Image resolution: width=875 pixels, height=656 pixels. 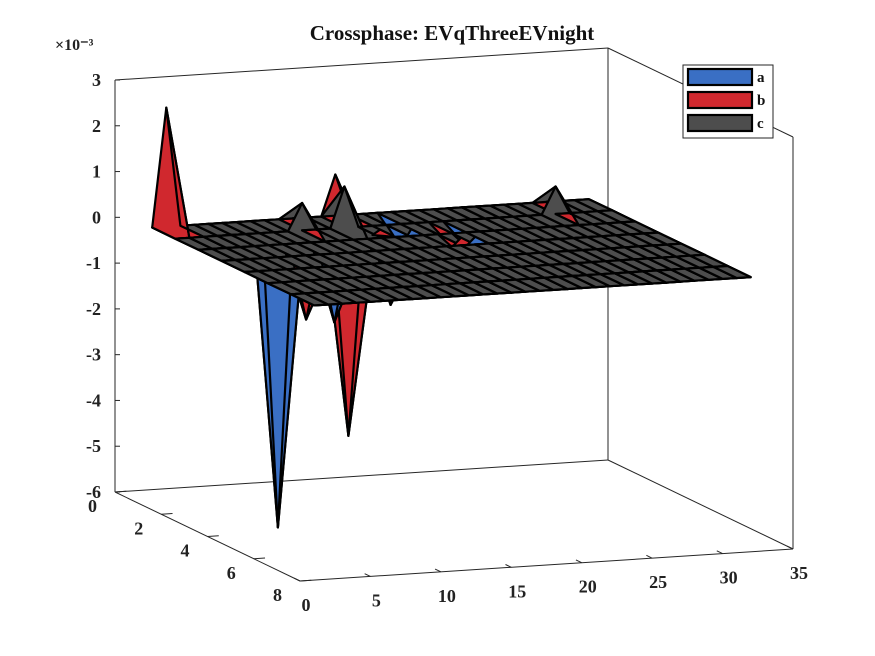 What do you see at coordinates (799, 573) in the screenshot?
I see `x-tick-label: 35` at bounding box center [799, 573].